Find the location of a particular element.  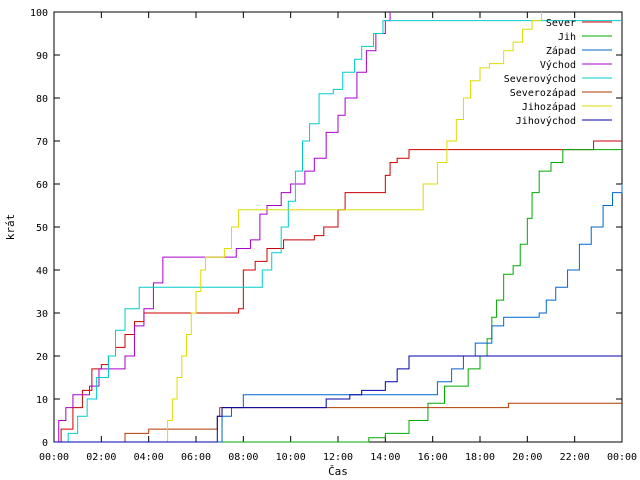

x-tick-label: 20:00 is located at coordinates (527, 457).